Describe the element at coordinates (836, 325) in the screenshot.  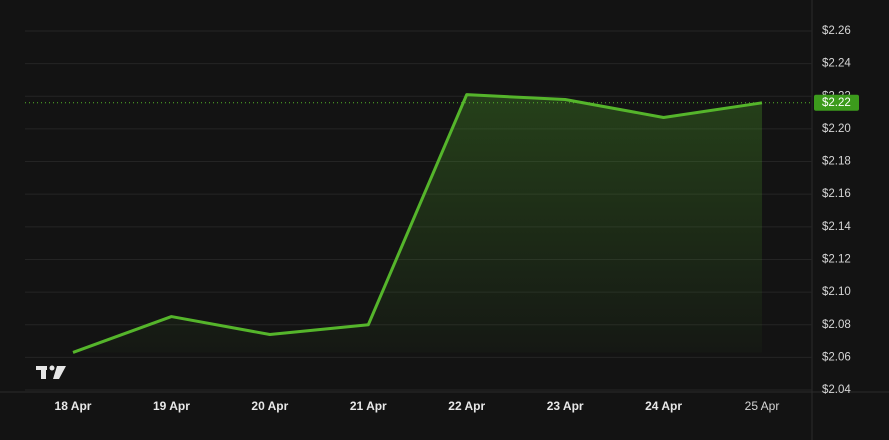
I see `y-tick-label: $2.08` at that location.